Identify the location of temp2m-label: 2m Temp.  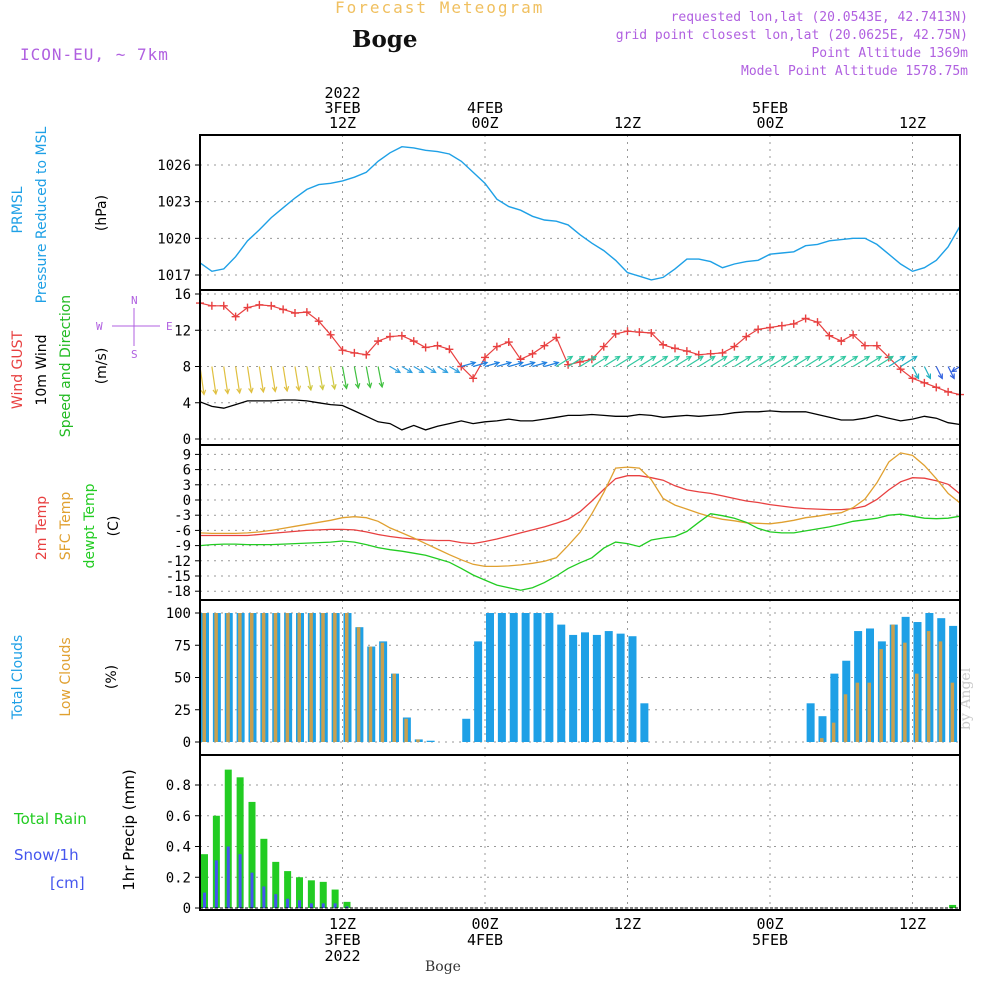
(42, 528).